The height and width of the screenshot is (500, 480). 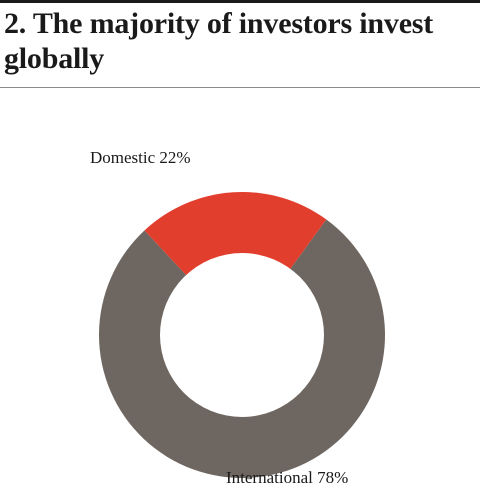 I want to click on slice-label-domestic: Domestic 22%, so click(x=140, y=157).